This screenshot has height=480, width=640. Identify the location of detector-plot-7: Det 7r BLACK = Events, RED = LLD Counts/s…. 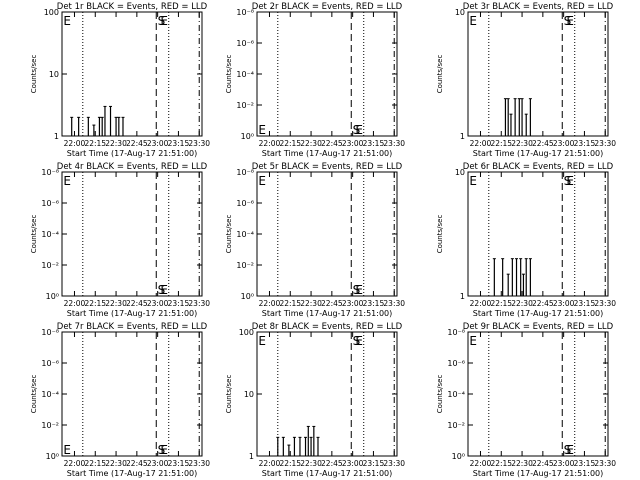
(120, 400).